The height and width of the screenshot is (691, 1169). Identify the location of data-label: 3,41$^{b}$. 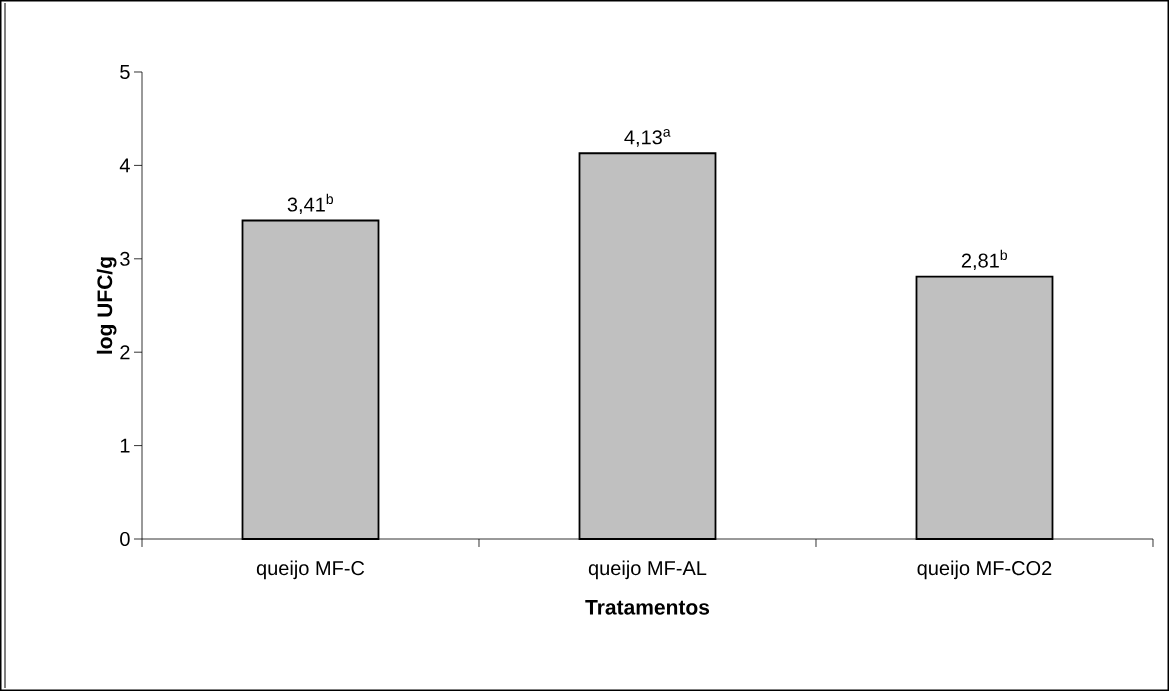
(310, 203).